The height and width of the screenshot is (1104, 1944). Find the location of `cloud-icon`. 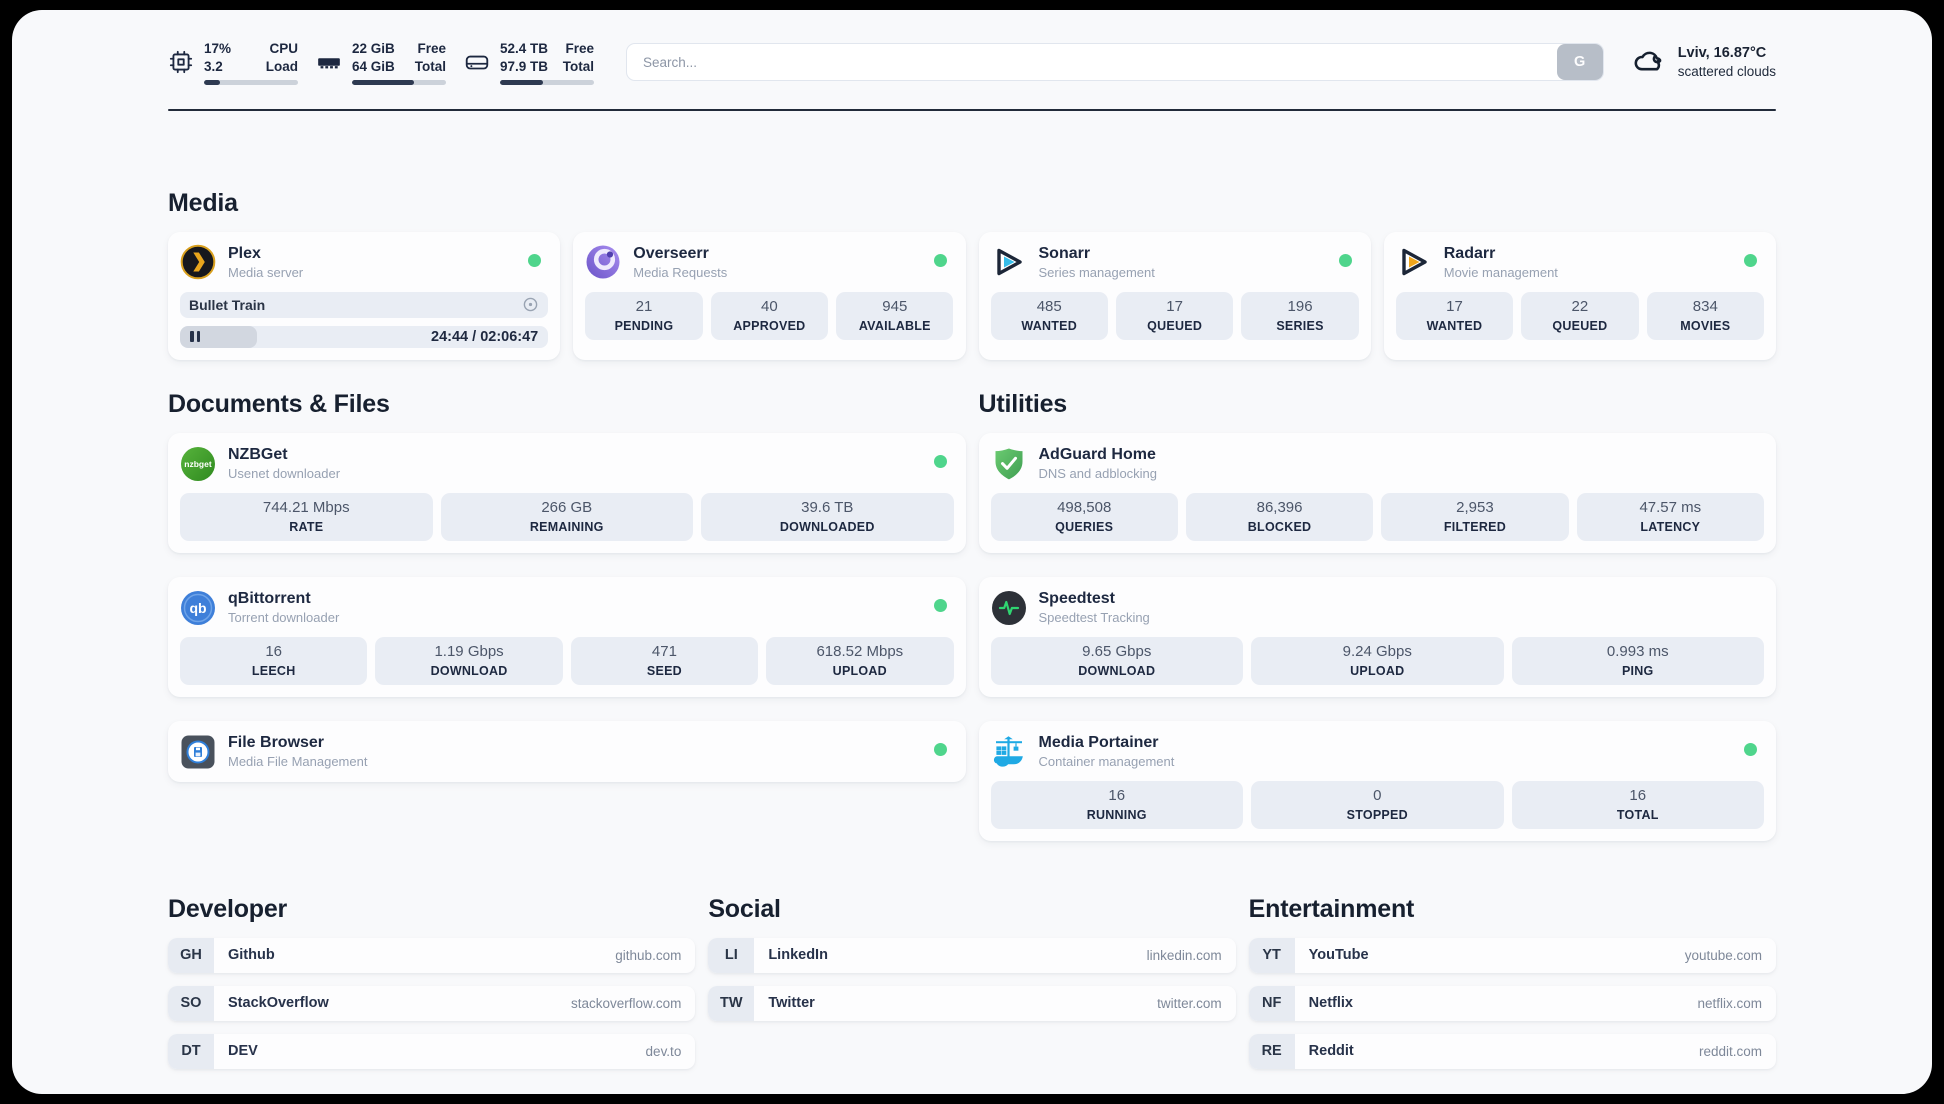

cloud-icon is located at coordinates (1649, 62).